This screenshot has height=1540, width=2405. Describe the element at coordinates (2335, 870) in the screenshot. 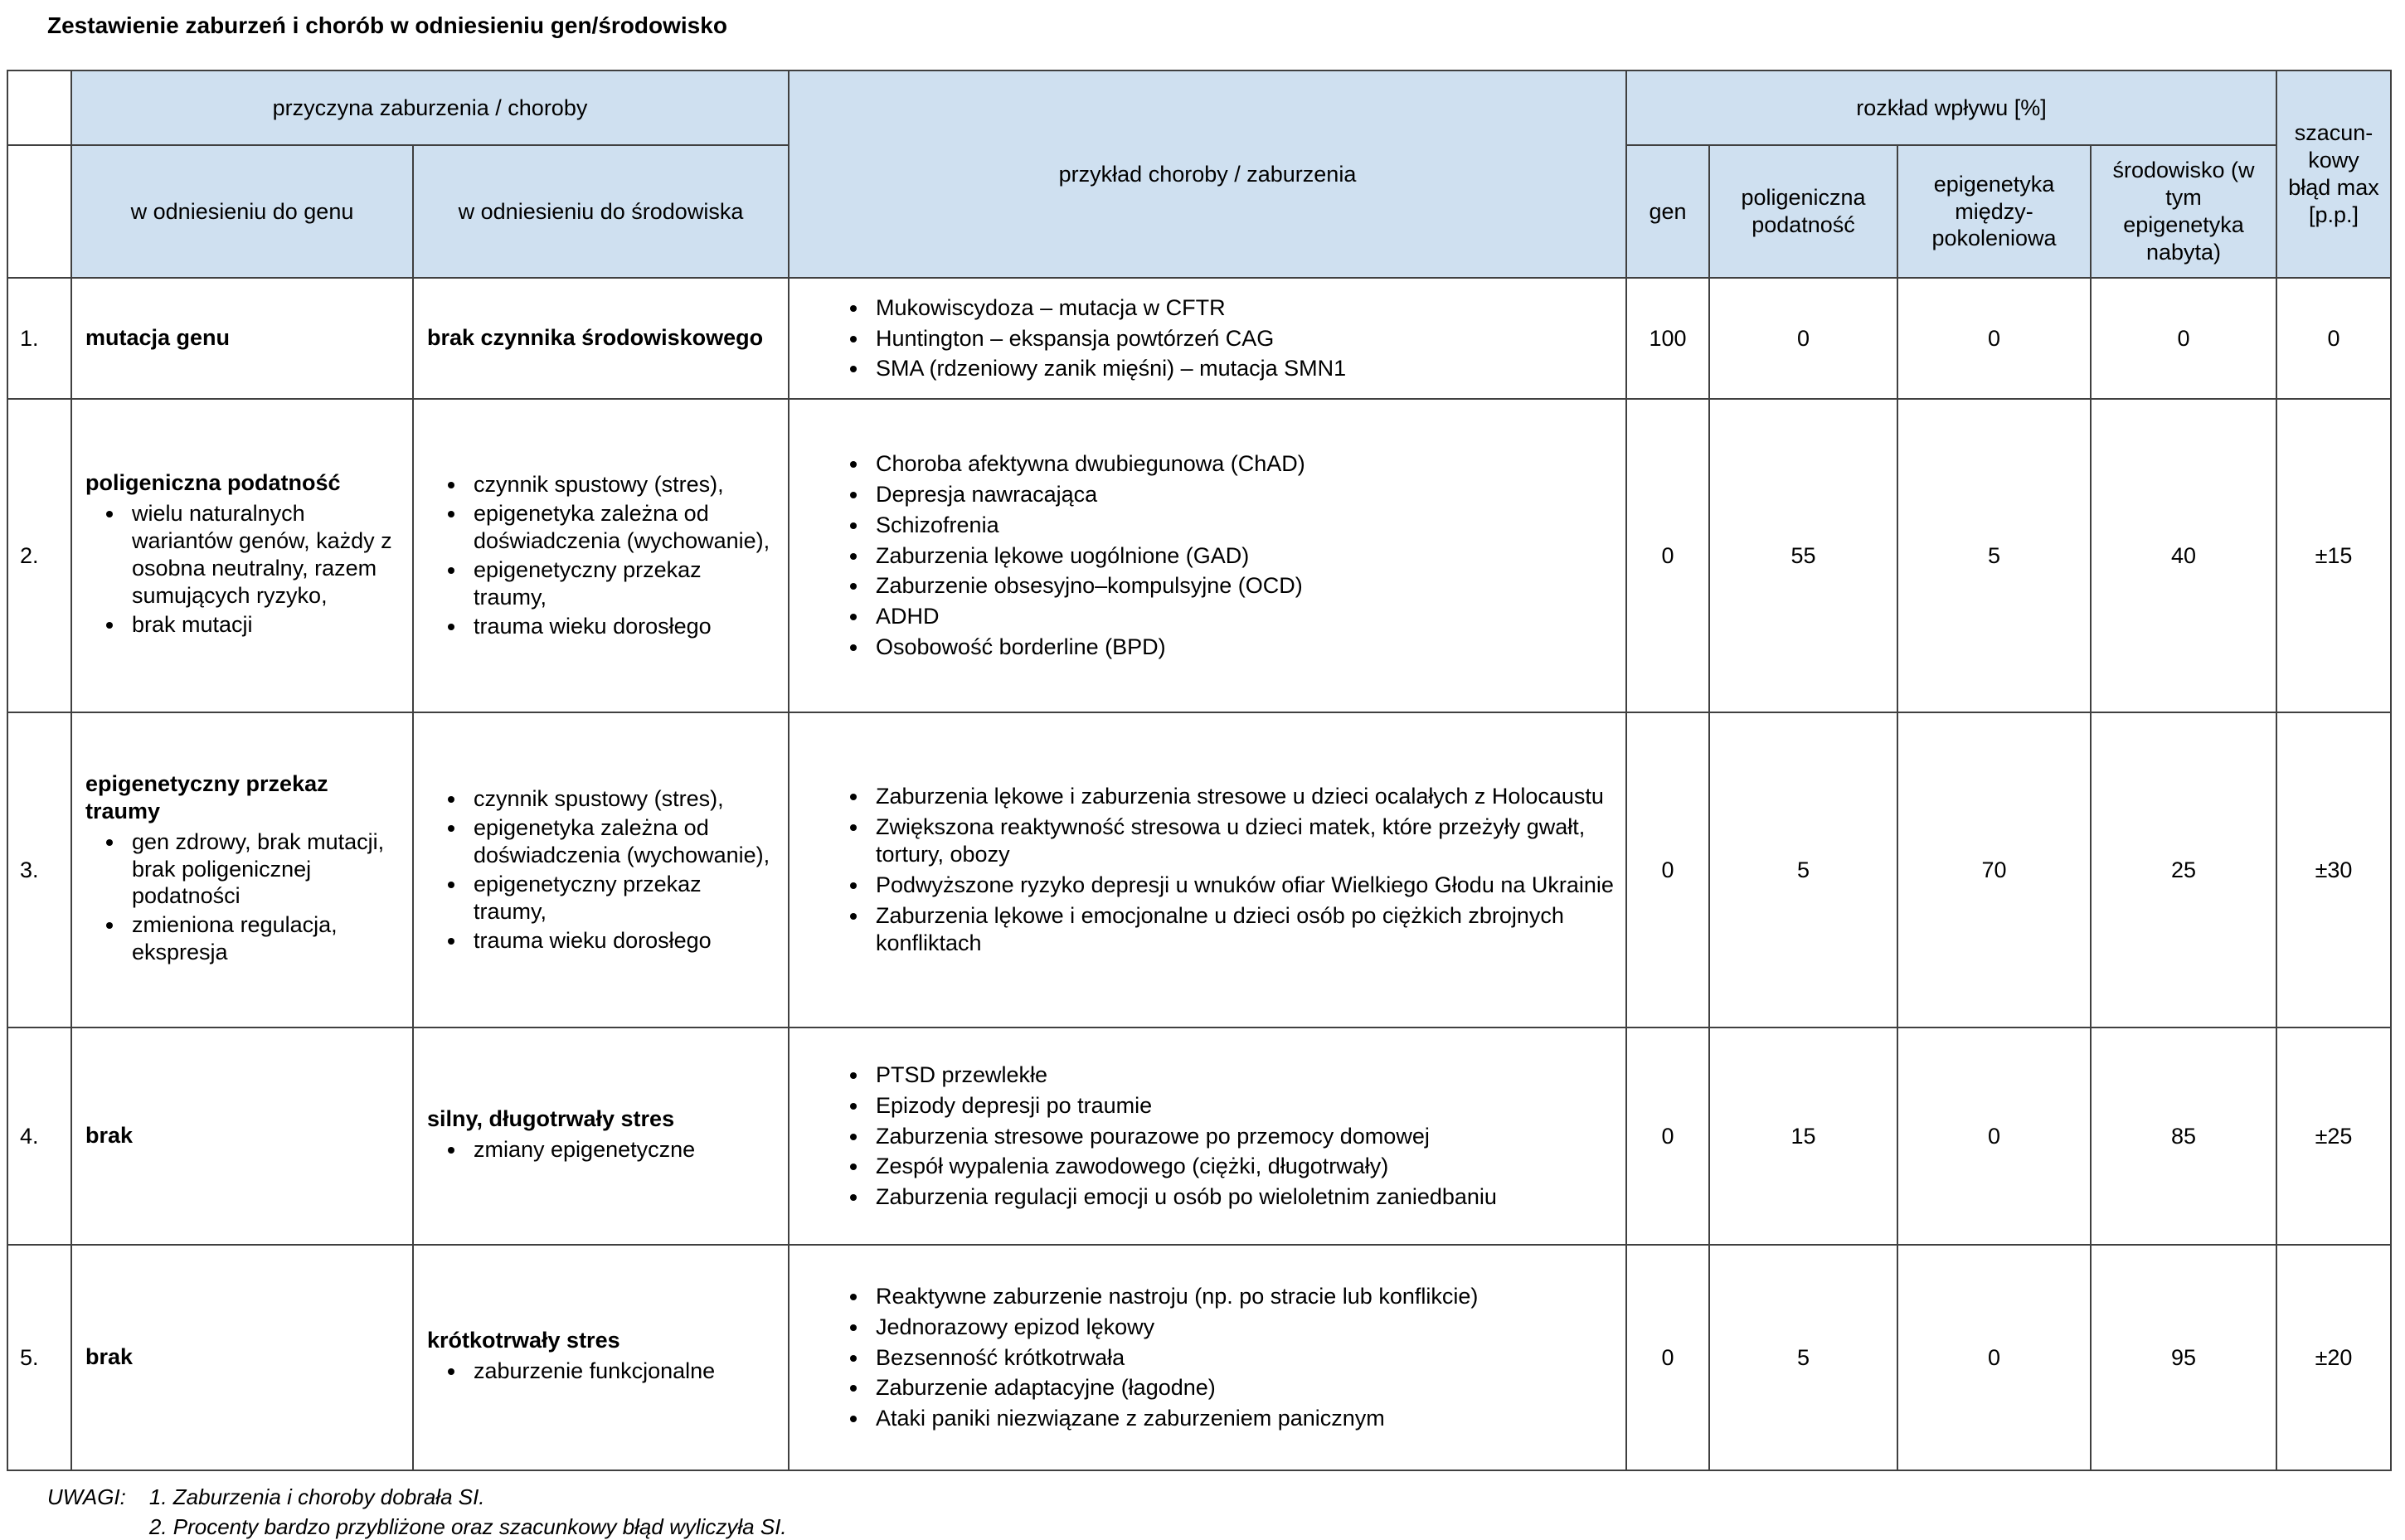

I see `value-blad-max: ±30` at that location.